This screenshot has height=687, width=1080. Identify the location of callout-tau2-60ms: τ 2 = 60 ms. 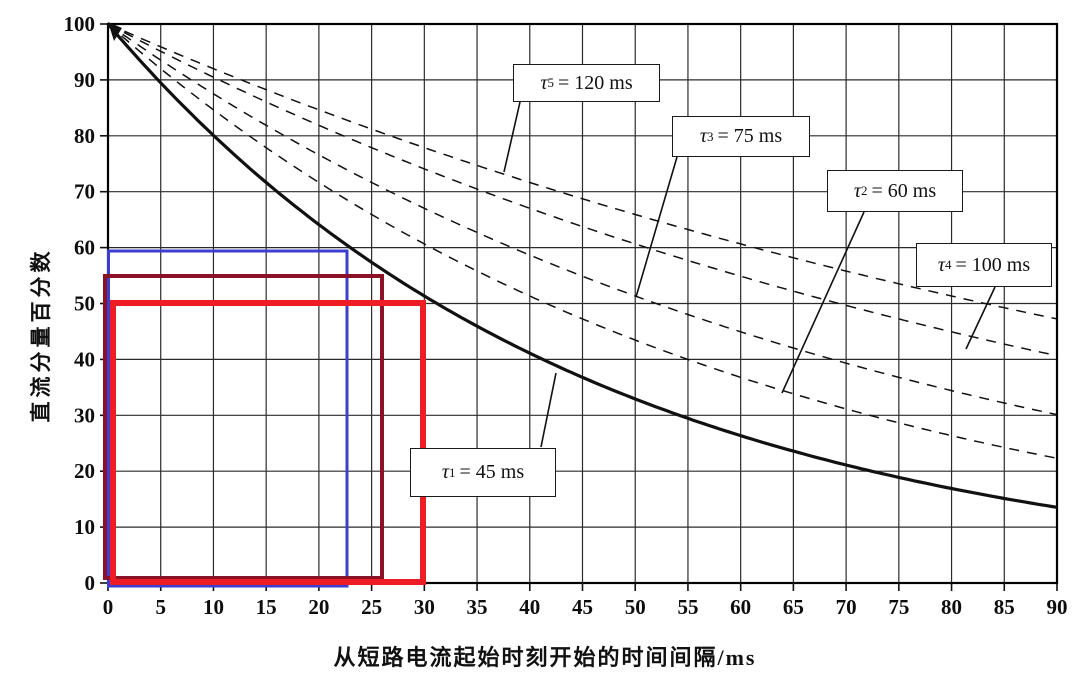
(895, 191).